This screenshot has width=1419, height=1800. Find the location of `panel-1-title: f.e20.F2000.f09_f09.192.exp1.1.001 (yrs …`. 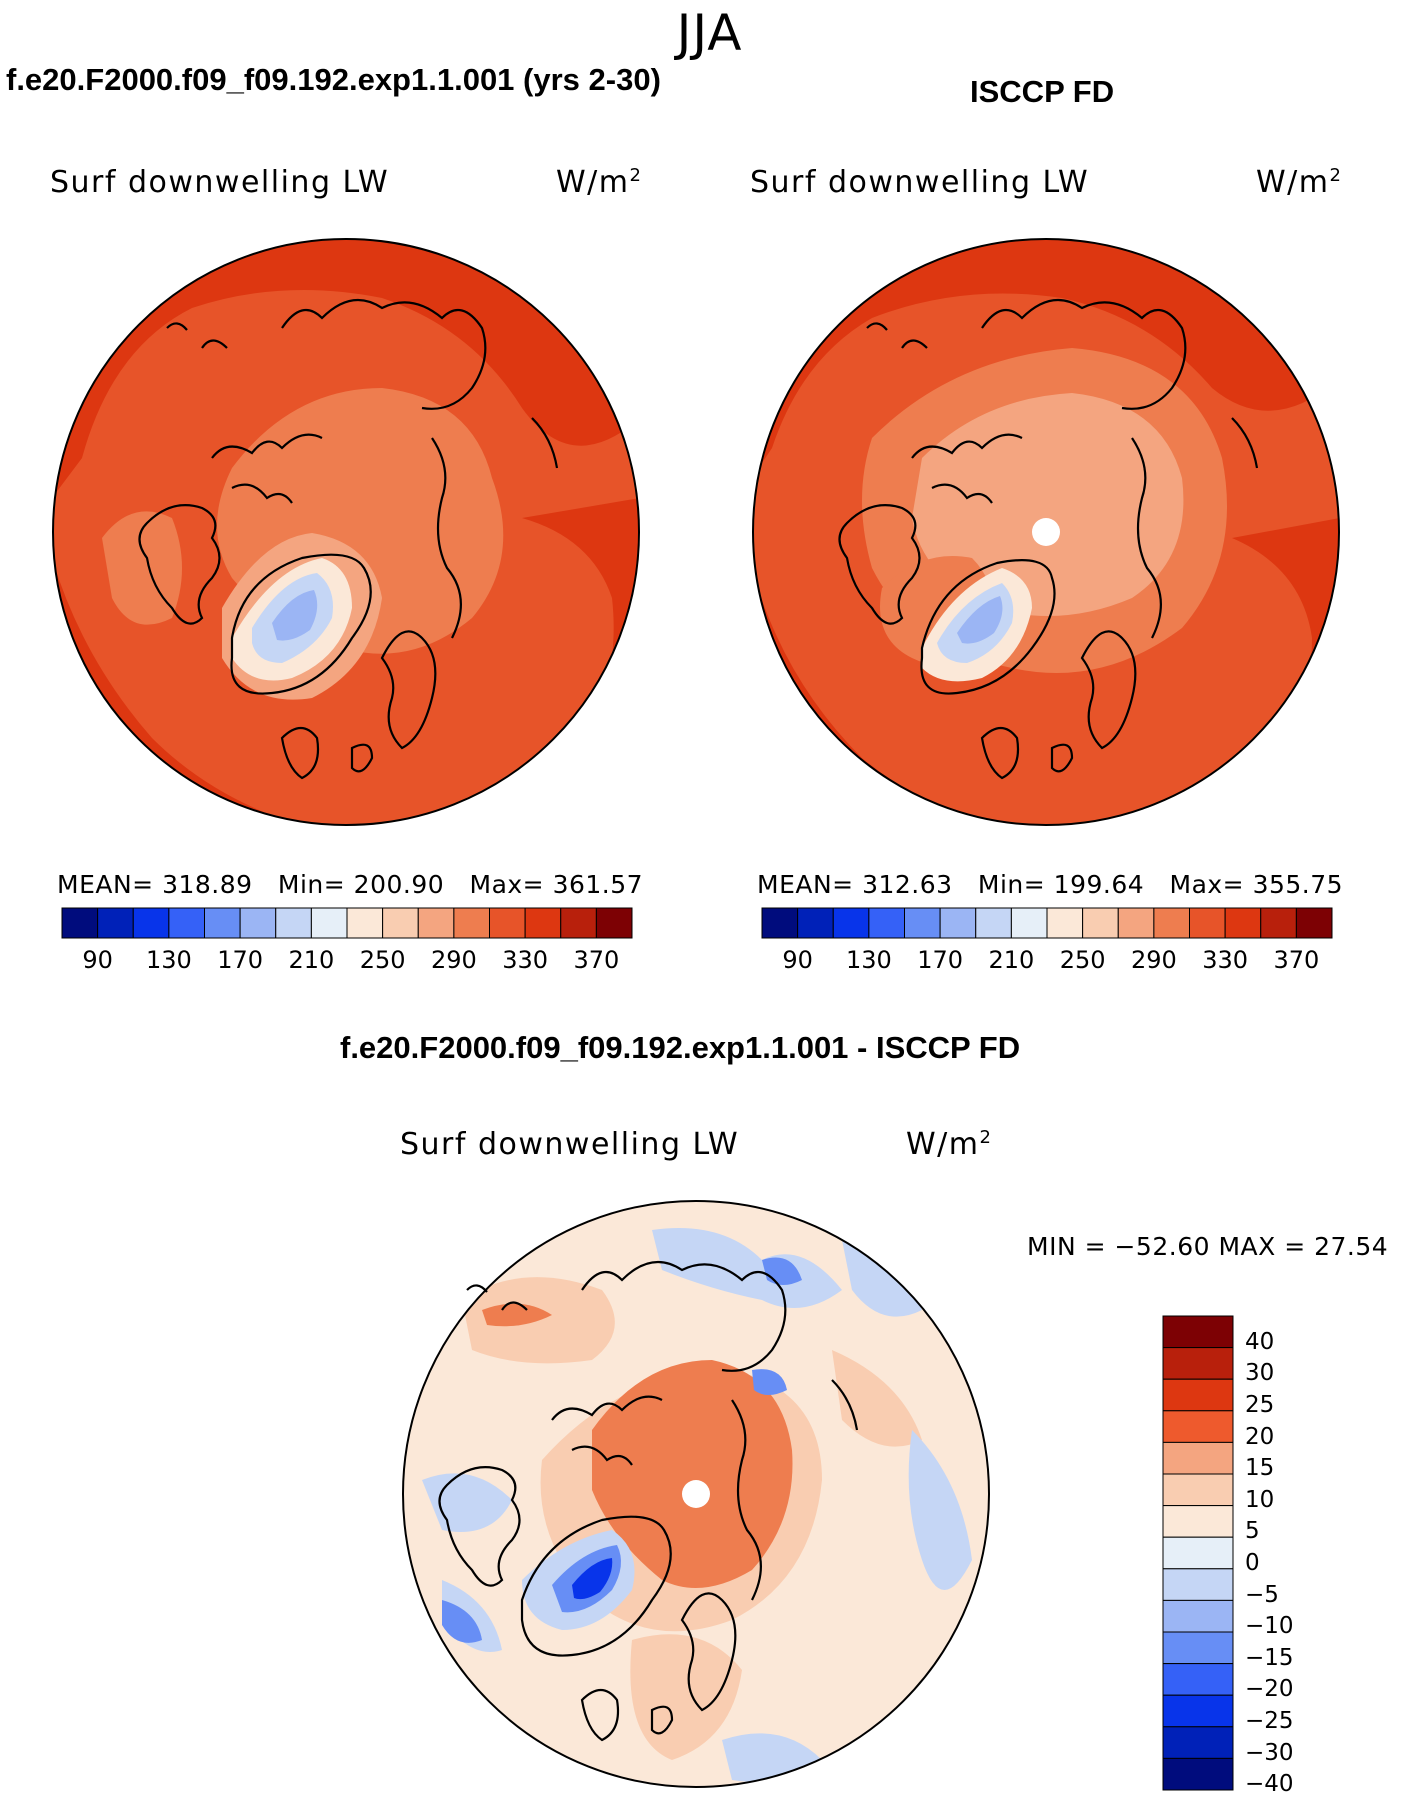

panel-1-title: f.e20.F2000.f09_f09.192.exp1.1.001 (yrs … is located at coordinates (333, 79).